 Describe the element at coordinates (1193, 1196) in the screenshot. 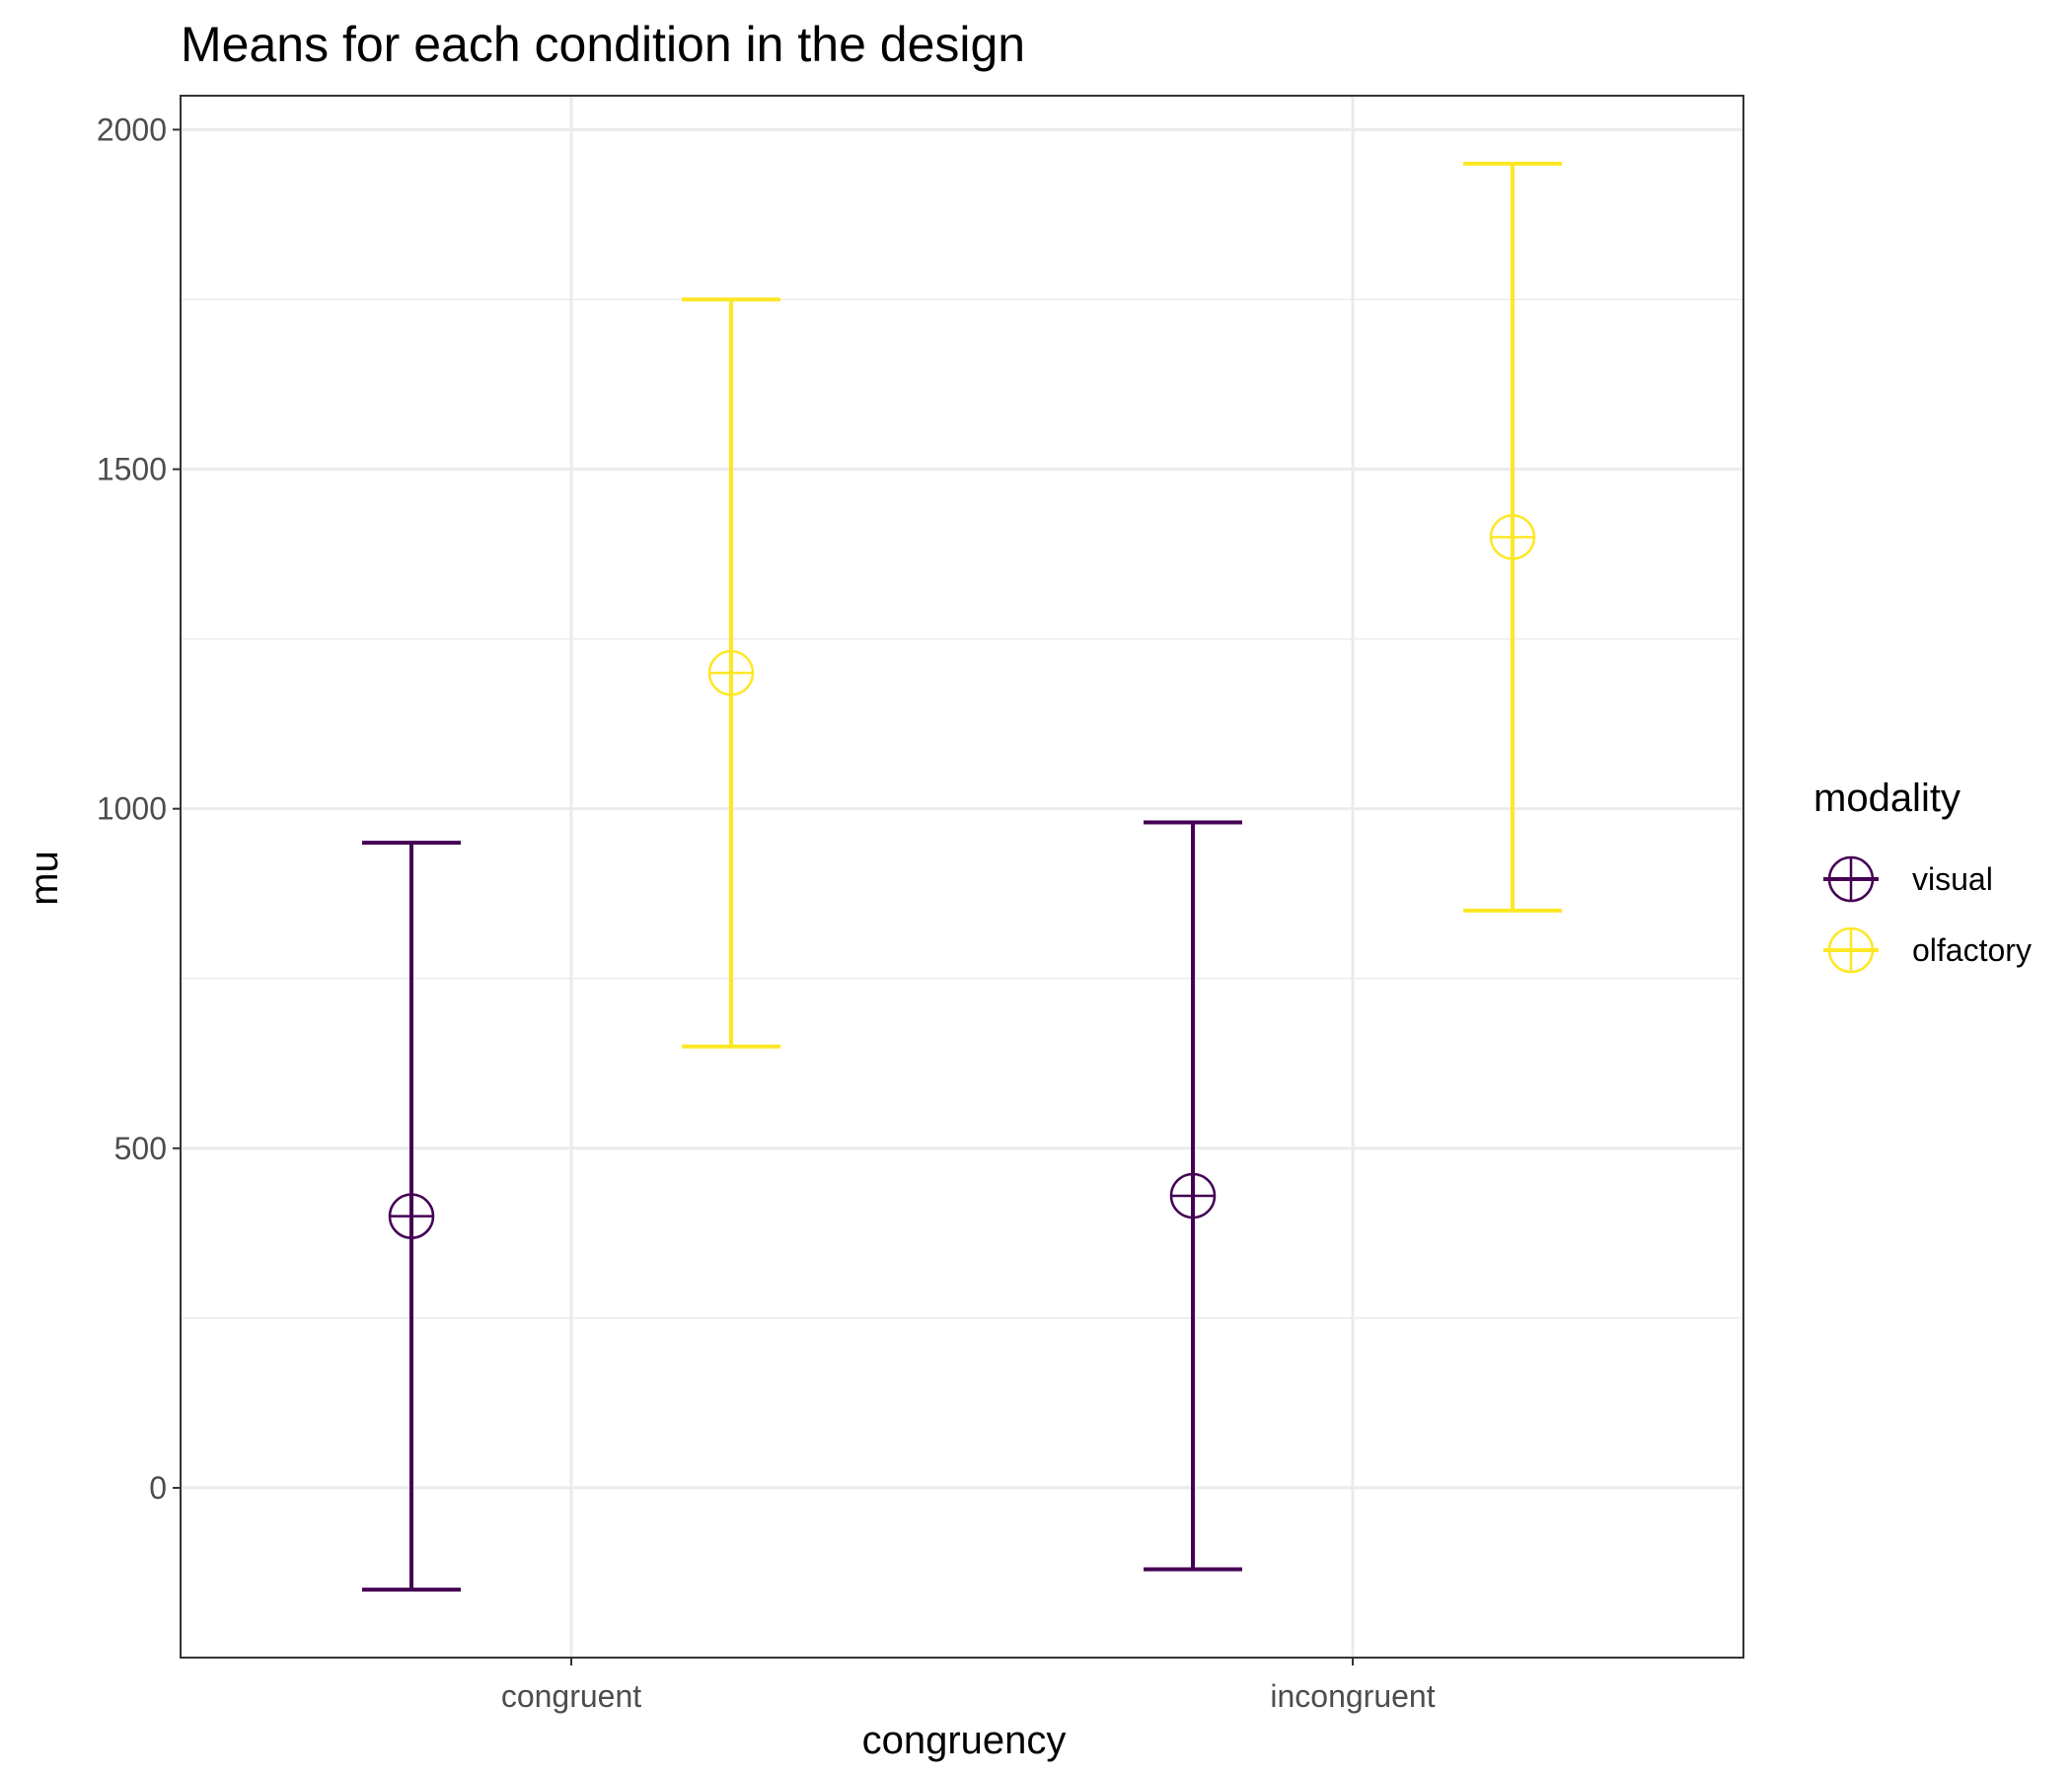

I see `errorbar-visual-incongruent` at that location.